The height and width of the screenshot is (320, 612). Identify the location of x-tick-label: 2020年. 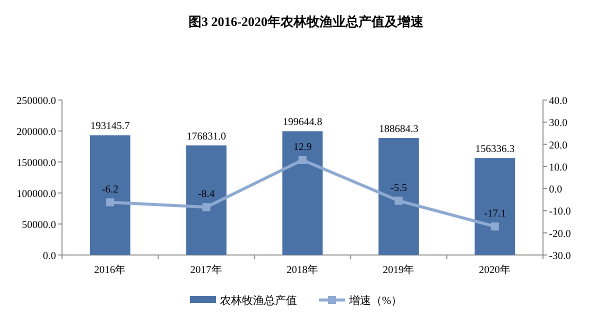
(494, 270).